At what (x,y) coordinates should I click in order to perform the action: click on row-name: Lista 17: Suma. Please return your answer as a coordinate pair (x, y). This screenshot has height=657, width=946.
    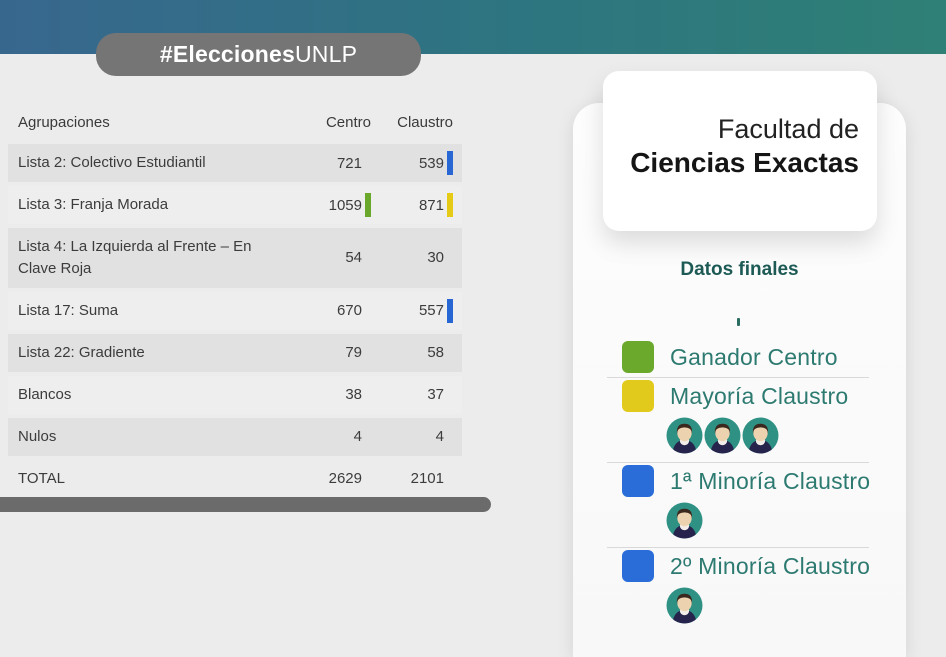
    Looking at the image, I should click on (68, 310).